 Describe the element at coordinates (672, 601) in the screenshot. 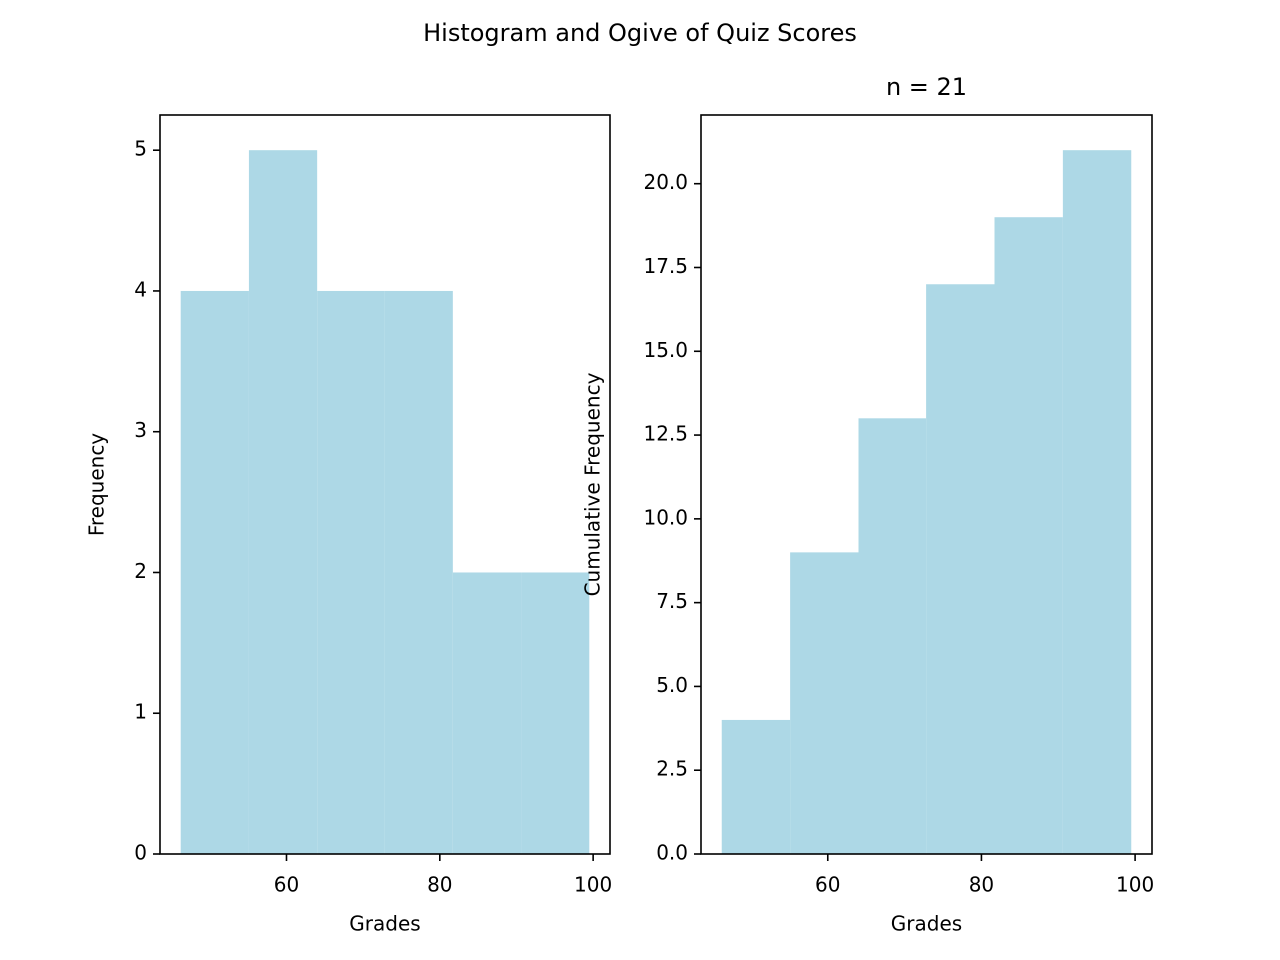

I see `y-tick-label: 7.5` at that location.